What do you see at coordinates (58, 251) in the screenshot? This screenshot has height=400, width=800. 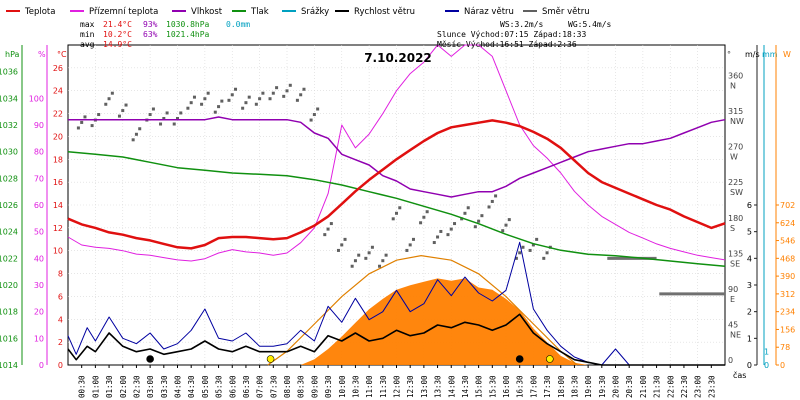 I see `temperature-tick-label: 10` at bounding box center [58, 251].